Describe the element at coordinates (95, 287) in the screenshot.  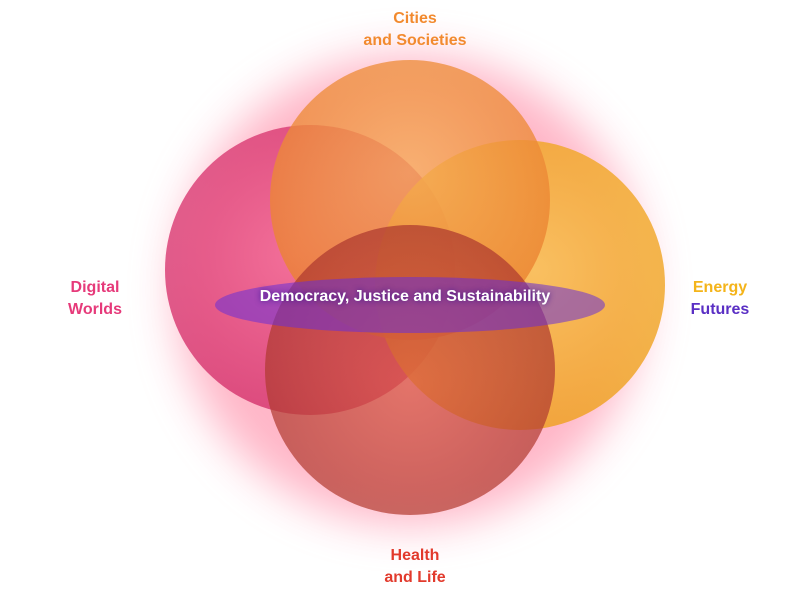
I see `label-digital-line1: Digital` at that location.